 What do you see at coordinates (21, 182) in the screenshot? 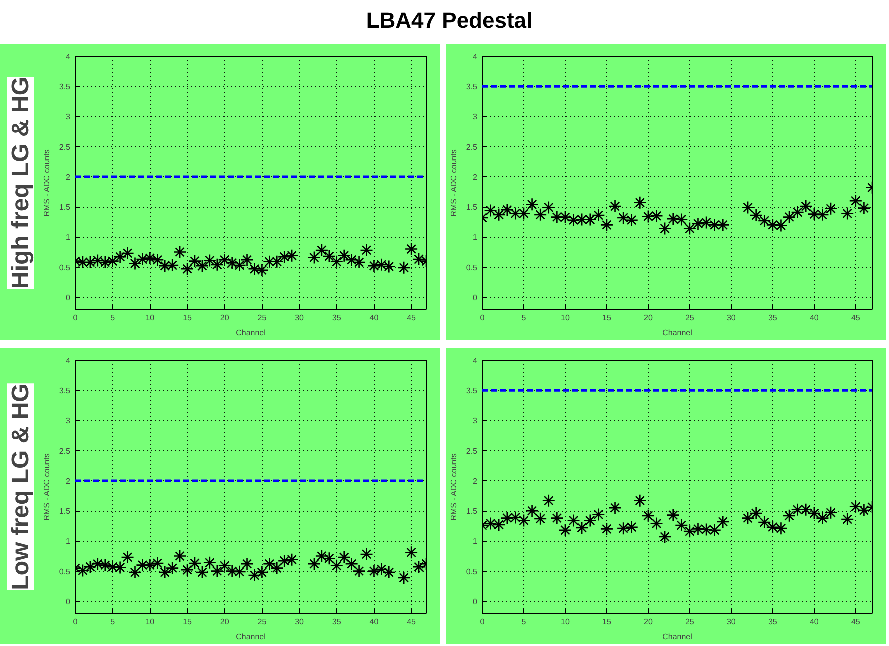
I see `text: High freq LG & HG` at bounding box center [21, 182].